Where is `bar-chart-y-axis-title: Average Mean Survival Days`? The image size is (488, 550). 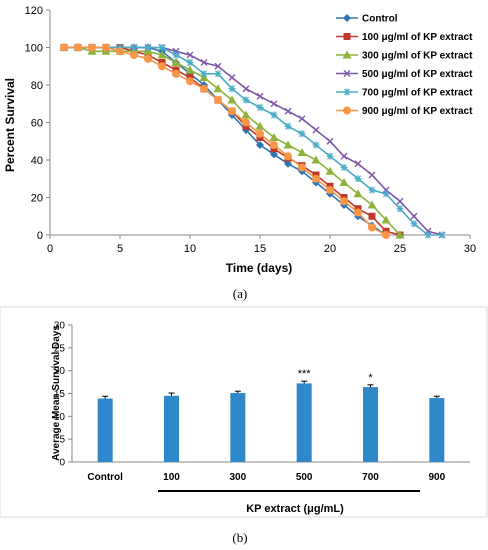
bar-chart-y-axis-title: Average Mean Survival Days is located at coordinates (56, 393).